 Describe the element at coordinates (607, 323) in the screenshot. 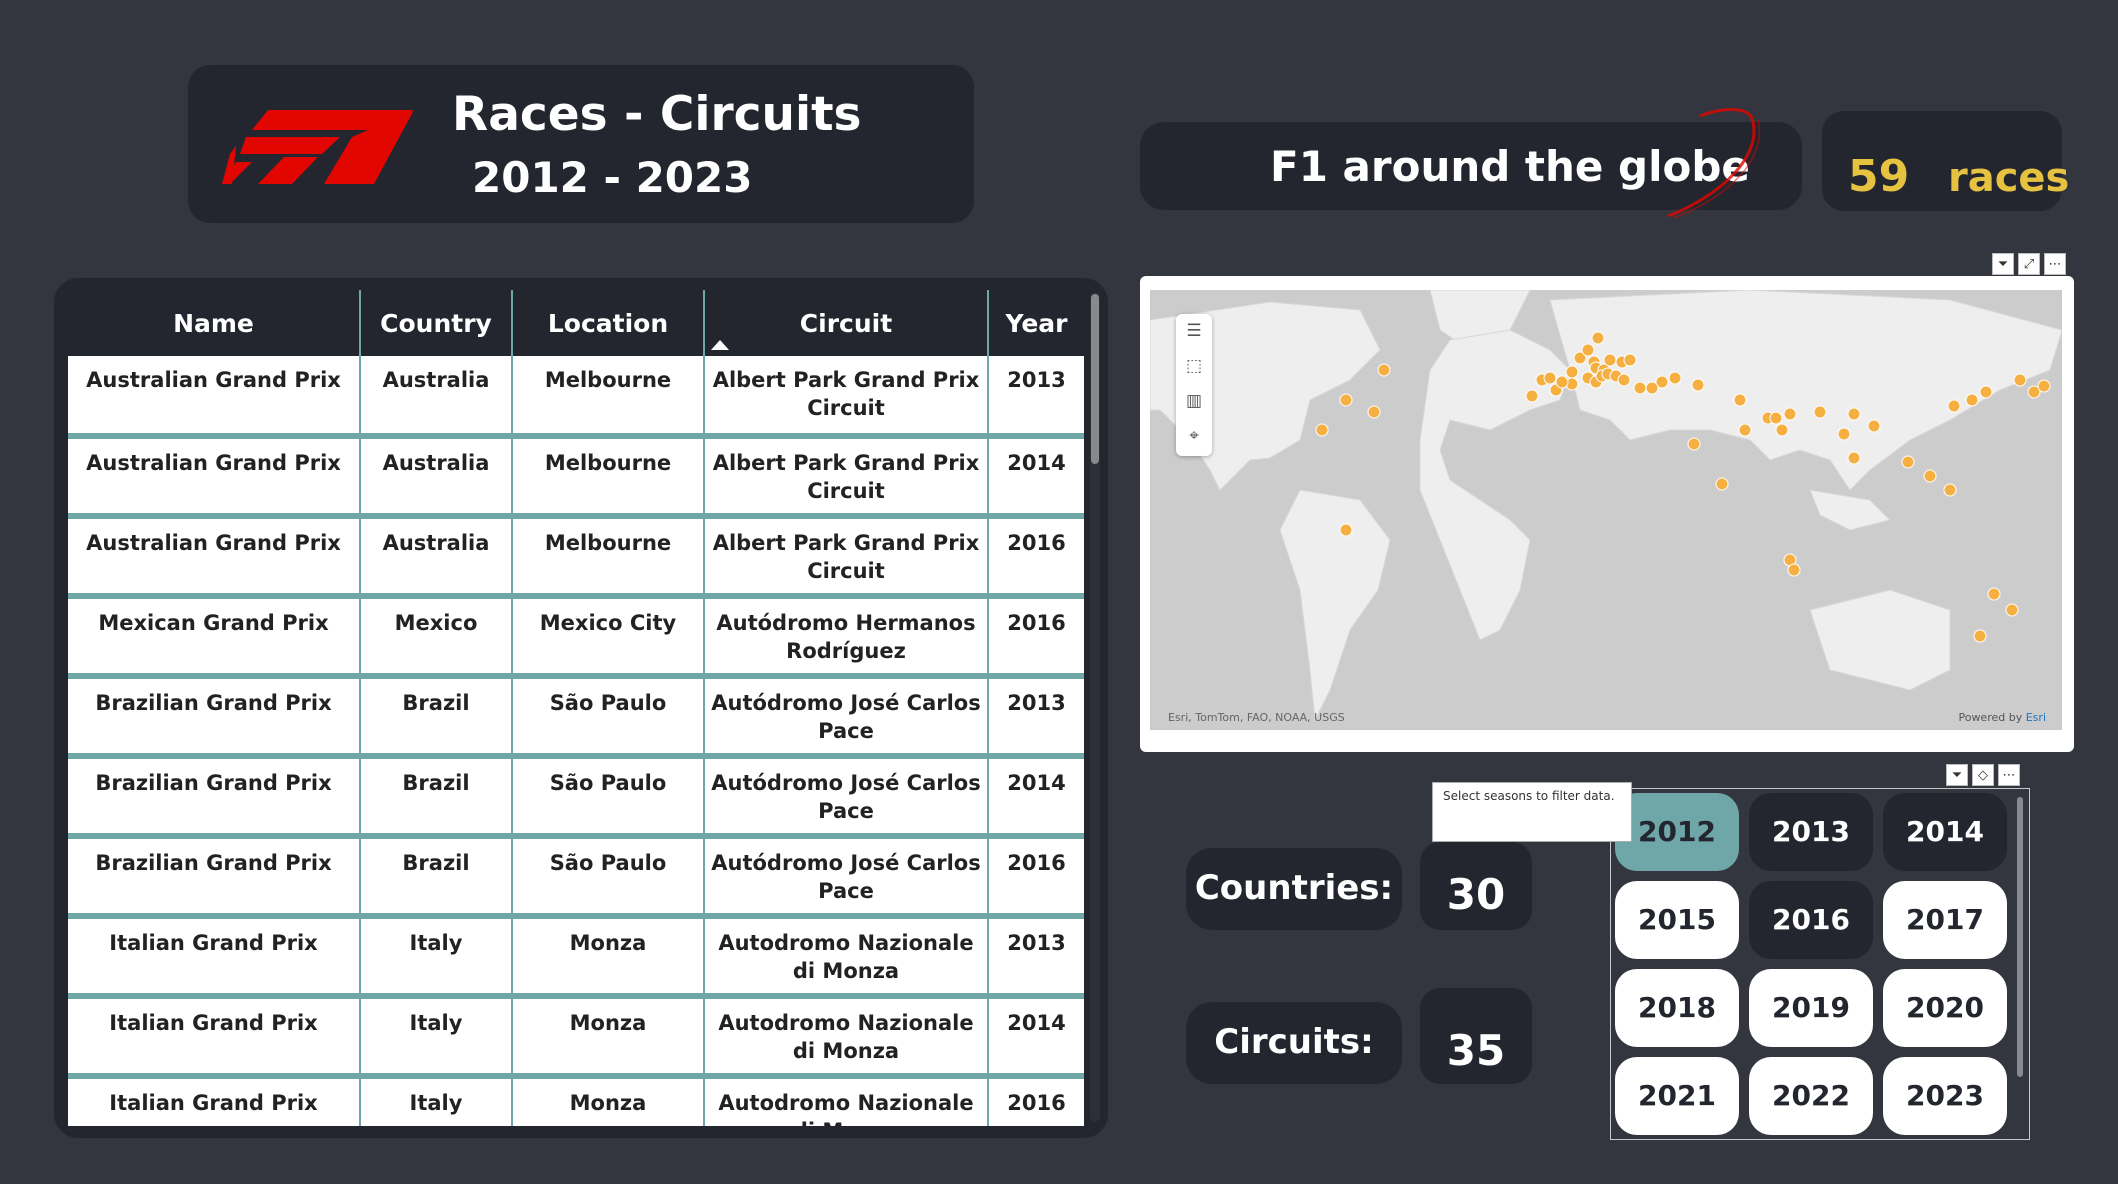

I see `column-header-location: Location` at that location.